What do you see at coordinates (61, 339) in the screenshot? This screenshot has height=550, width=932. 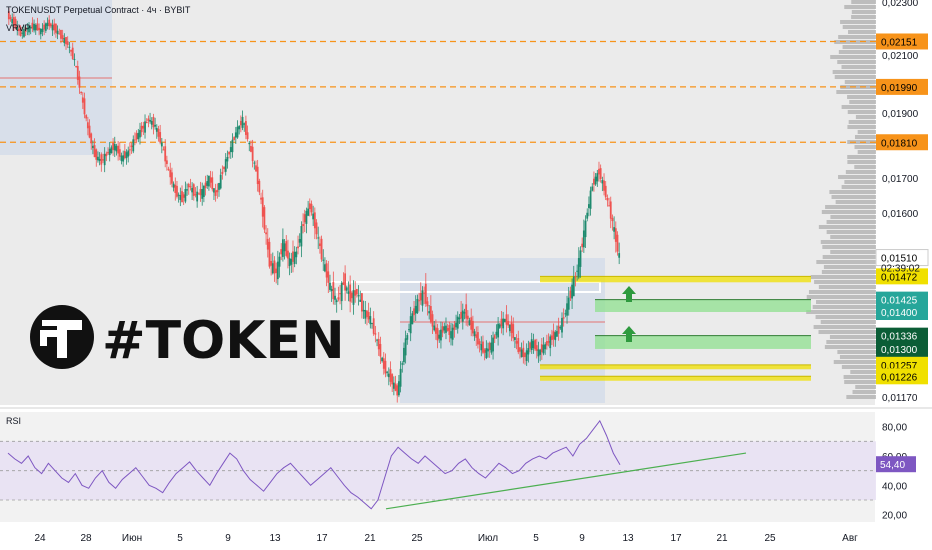 I see `logo-glyph` at bounding box center [61, 339].